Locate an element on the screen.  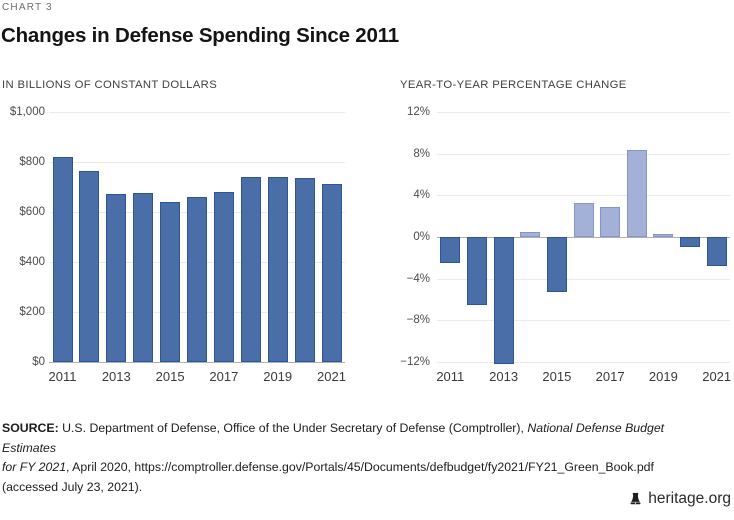
bar-left-2012 is located at coordinates (89, 266).